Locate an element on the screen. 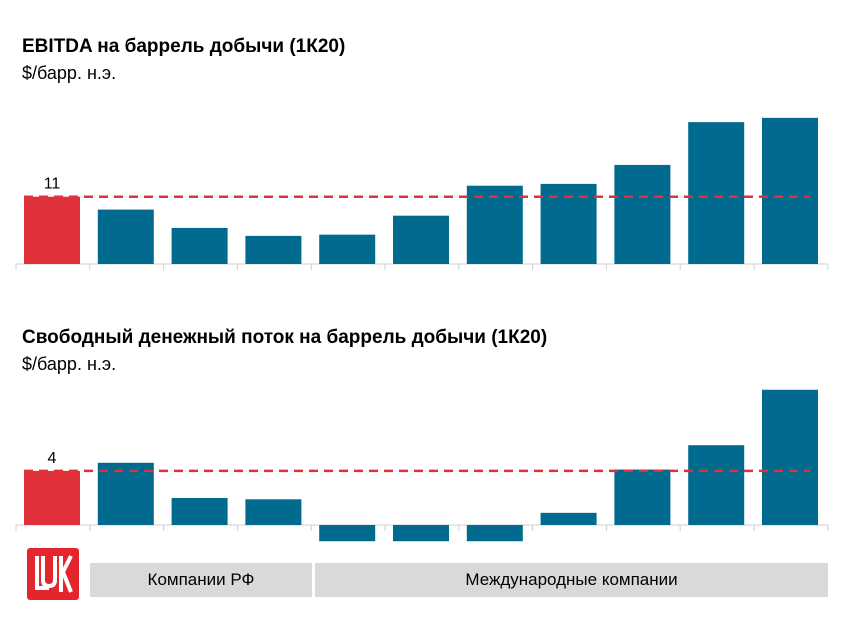  lukoil-logo is located at coordinates (53, 574).